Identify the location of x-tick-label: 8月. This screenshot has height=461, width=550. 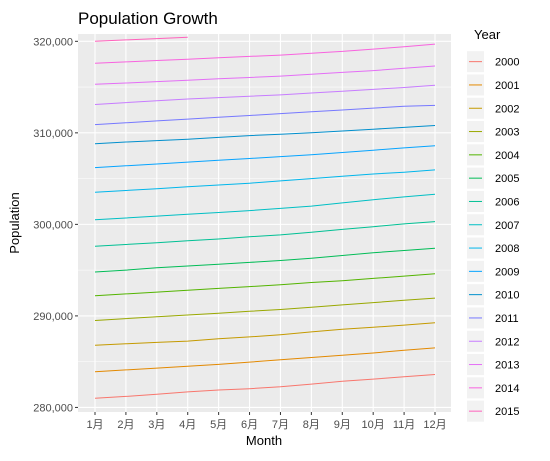
(311, 425).